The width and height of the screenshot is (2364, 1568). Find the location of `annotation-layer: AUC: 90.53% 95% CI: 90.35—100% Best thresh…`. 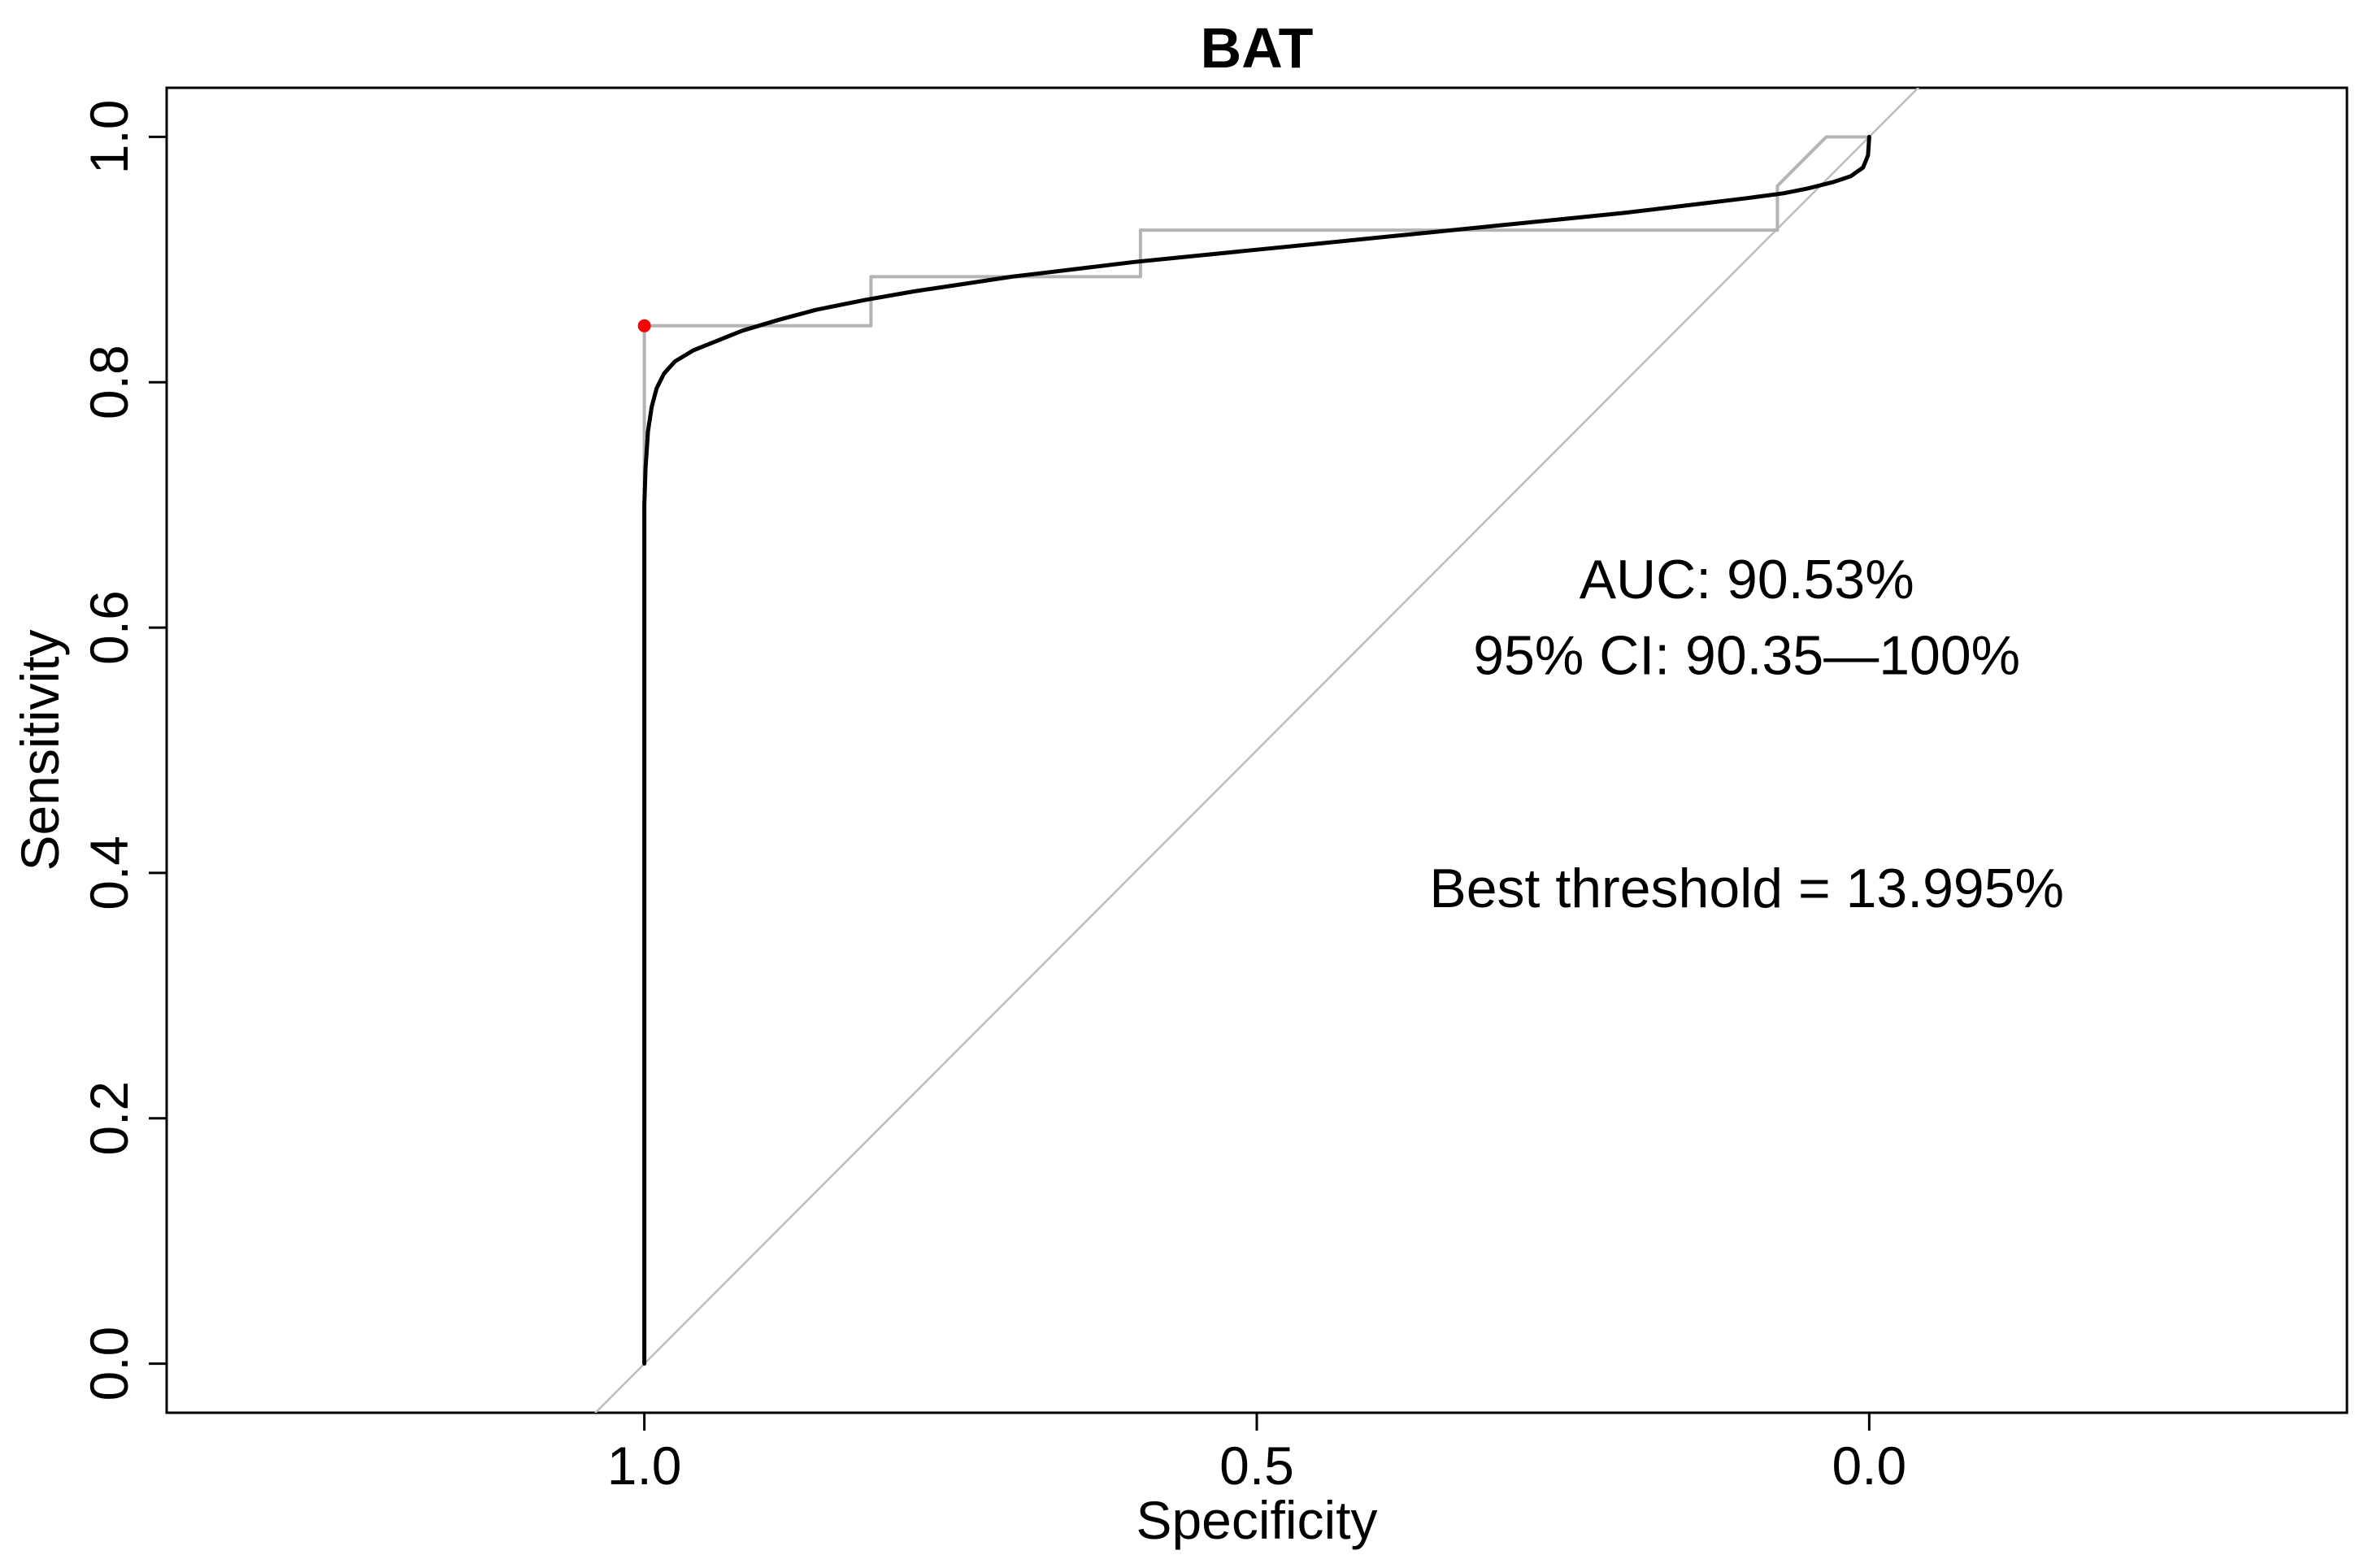

annotation-layer: AUC: 90.53% 95% CI: 90.35—100% Best thresh… is located at coordinates (1747, 734).